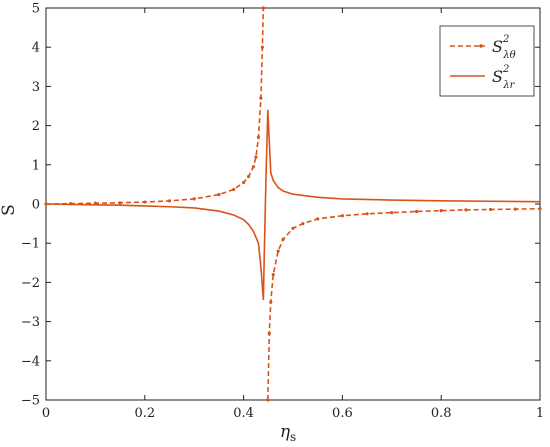 The image size is (550, 447). Describe the element at coordinates (30, 283) in the screenshot. I see `y-tick-label: −2` at that location.